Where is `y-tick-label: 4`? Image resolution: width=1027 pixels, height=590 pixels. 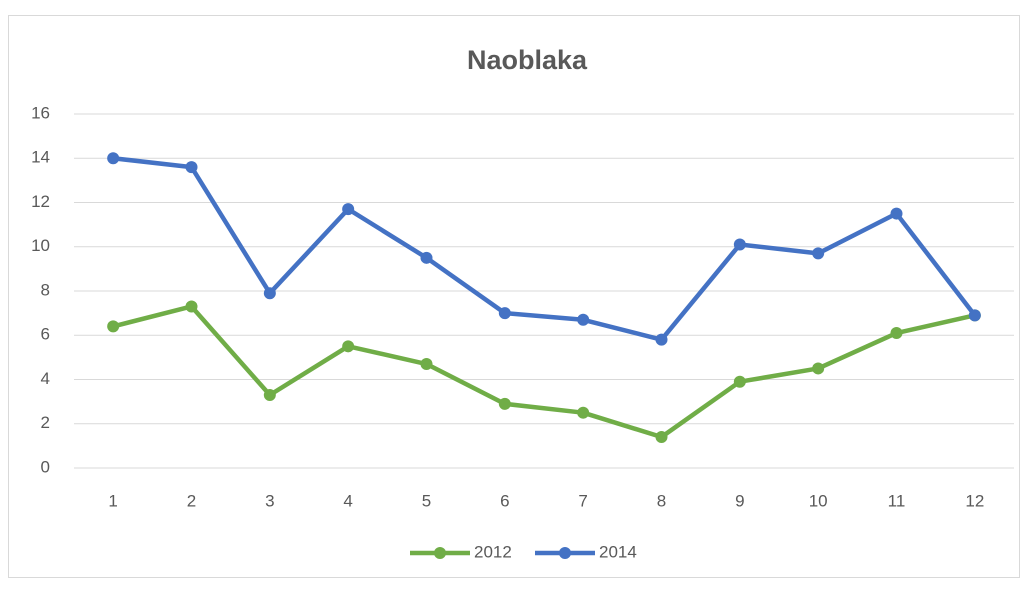
y-tick-label: 4 is located at coordinates (45, 378).